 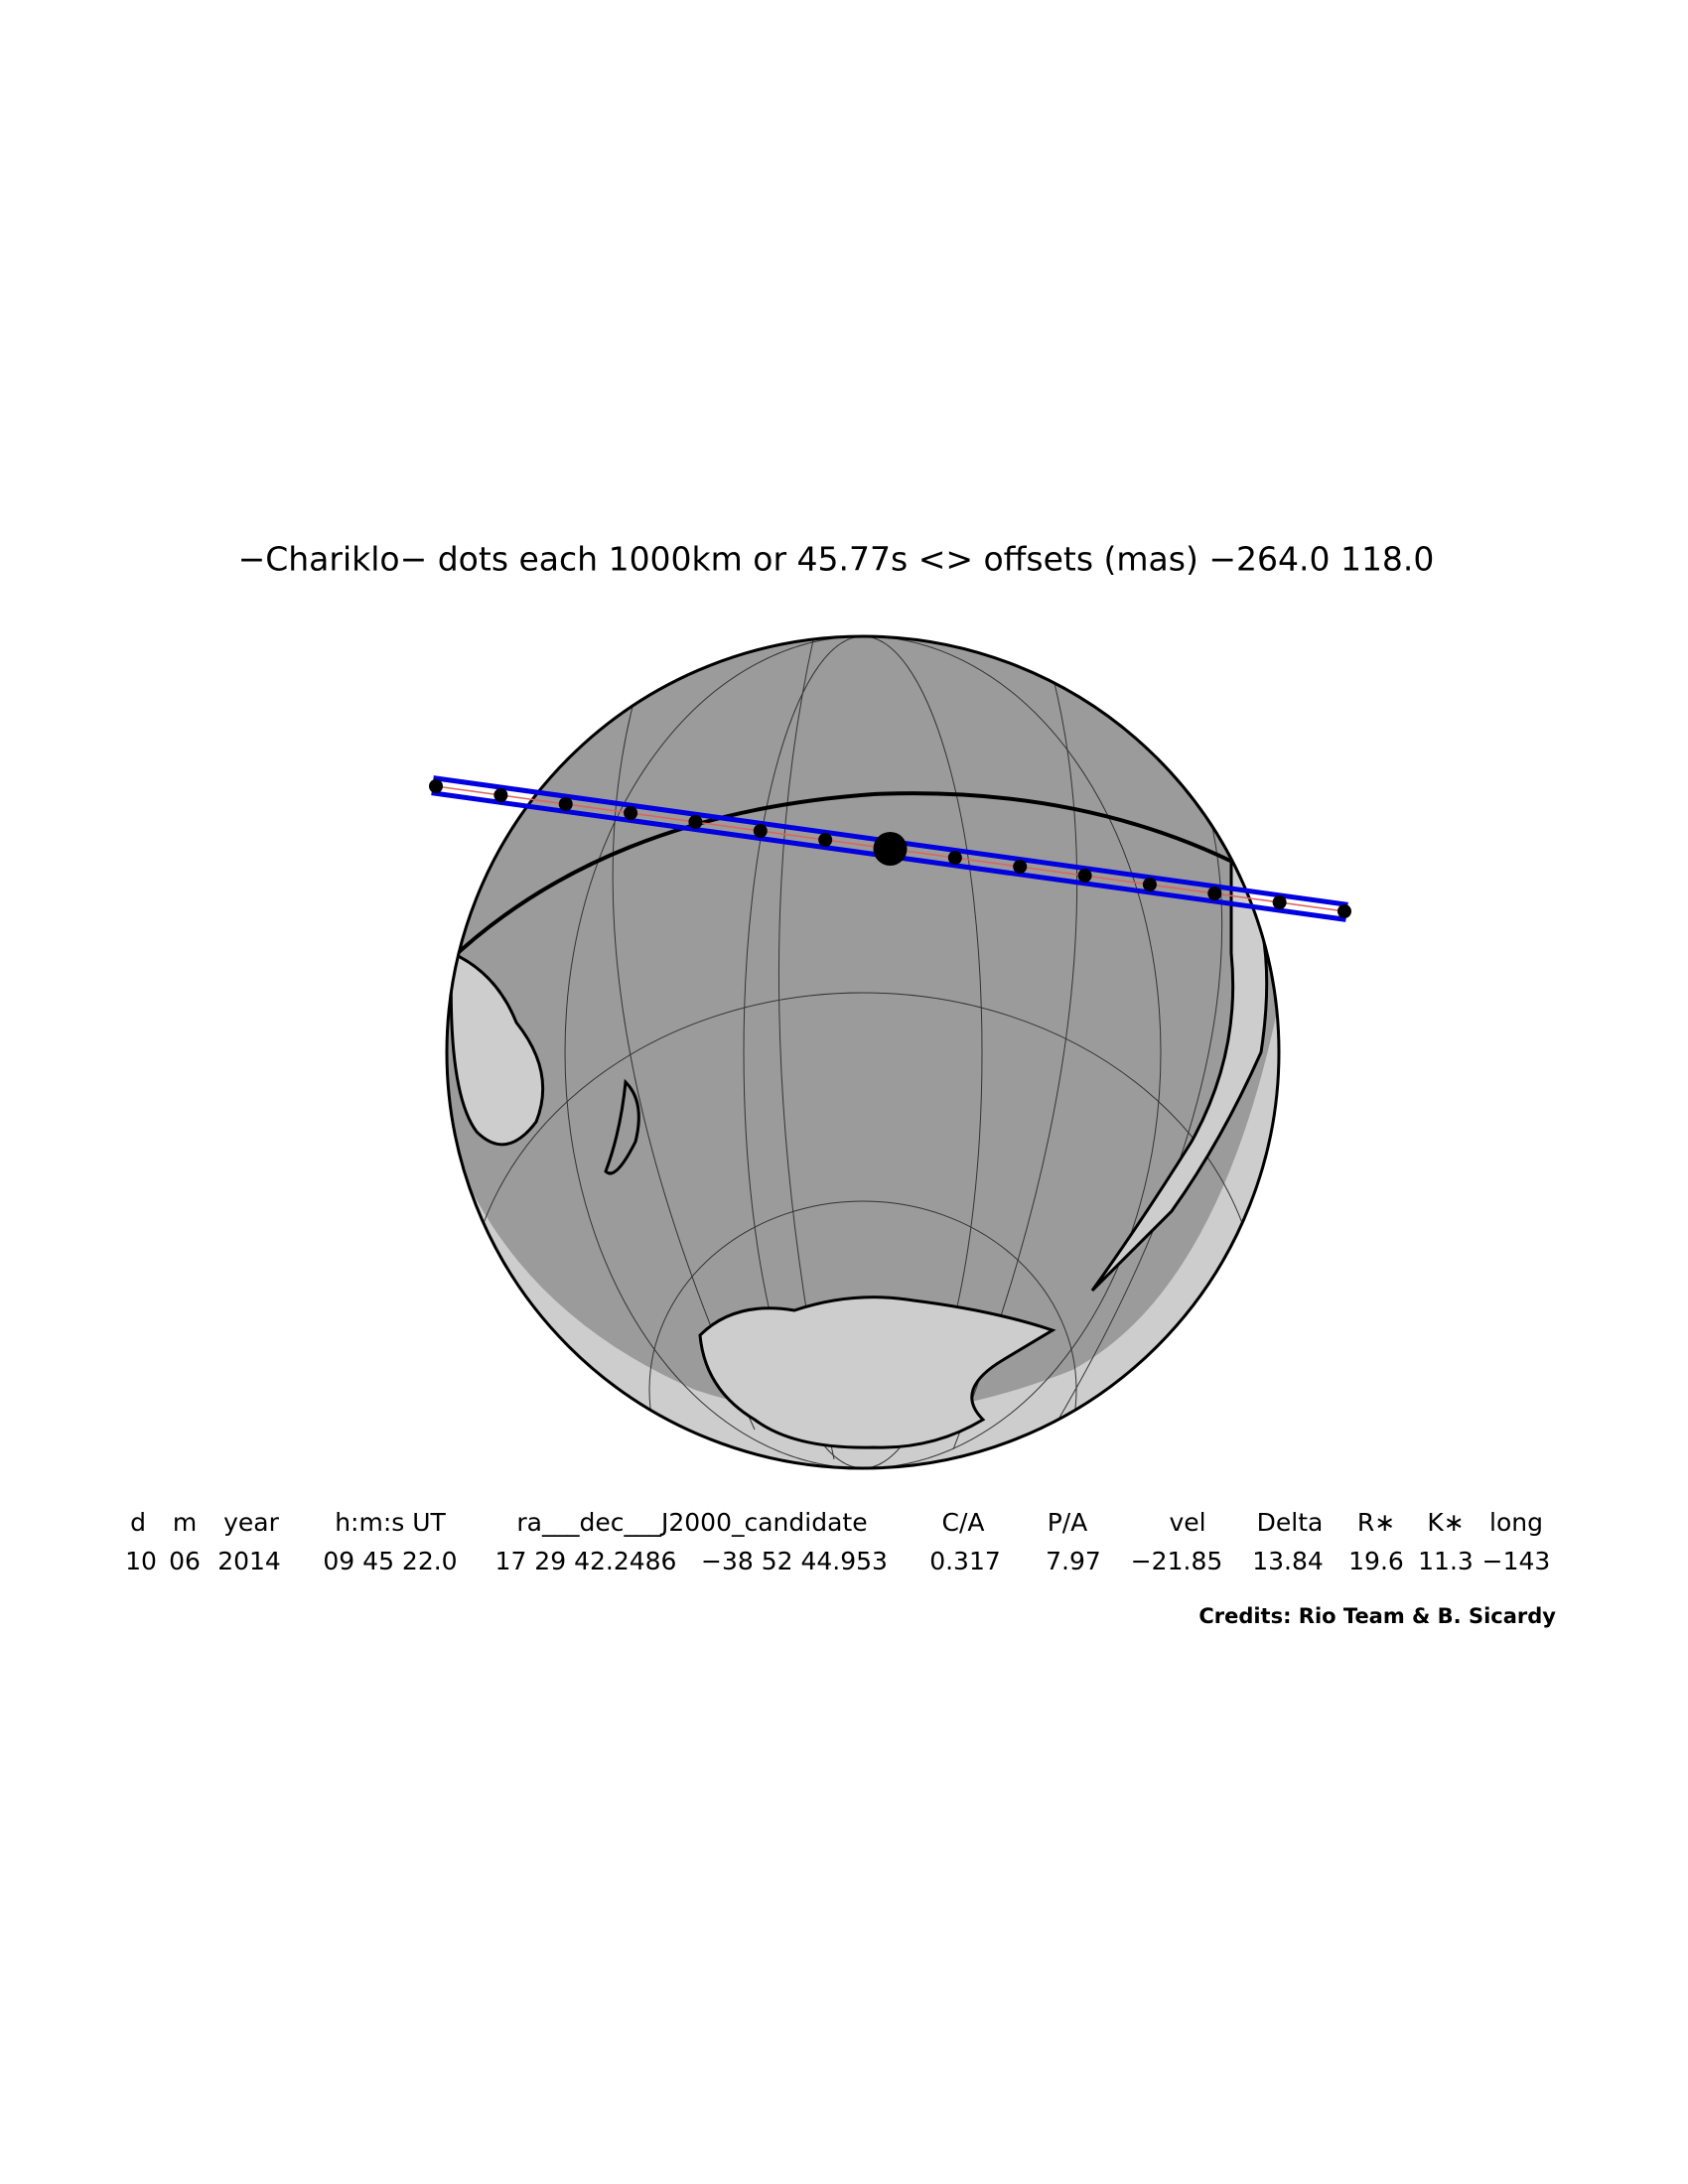 What do you see at coordinates (249, 1561) in the screenshot?
I see `column-value: 2014` at bounding box center [249, 1561].